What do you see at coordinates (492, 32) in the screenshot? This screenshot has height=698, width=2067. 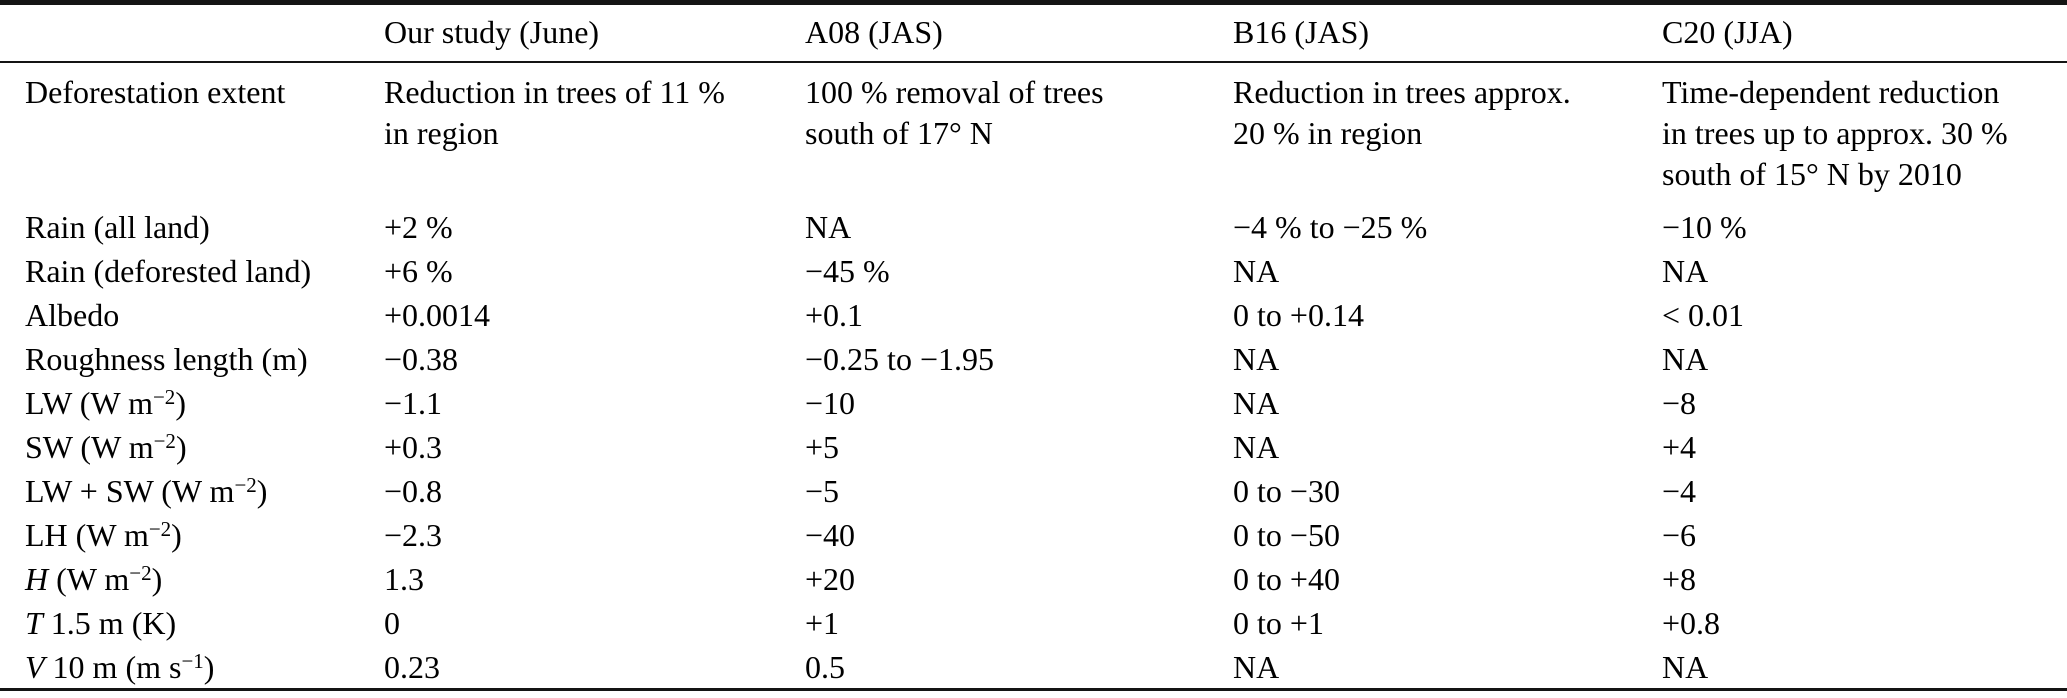 I see `column-header-our-study: Our study (June)` at bounding box center [492, 32].